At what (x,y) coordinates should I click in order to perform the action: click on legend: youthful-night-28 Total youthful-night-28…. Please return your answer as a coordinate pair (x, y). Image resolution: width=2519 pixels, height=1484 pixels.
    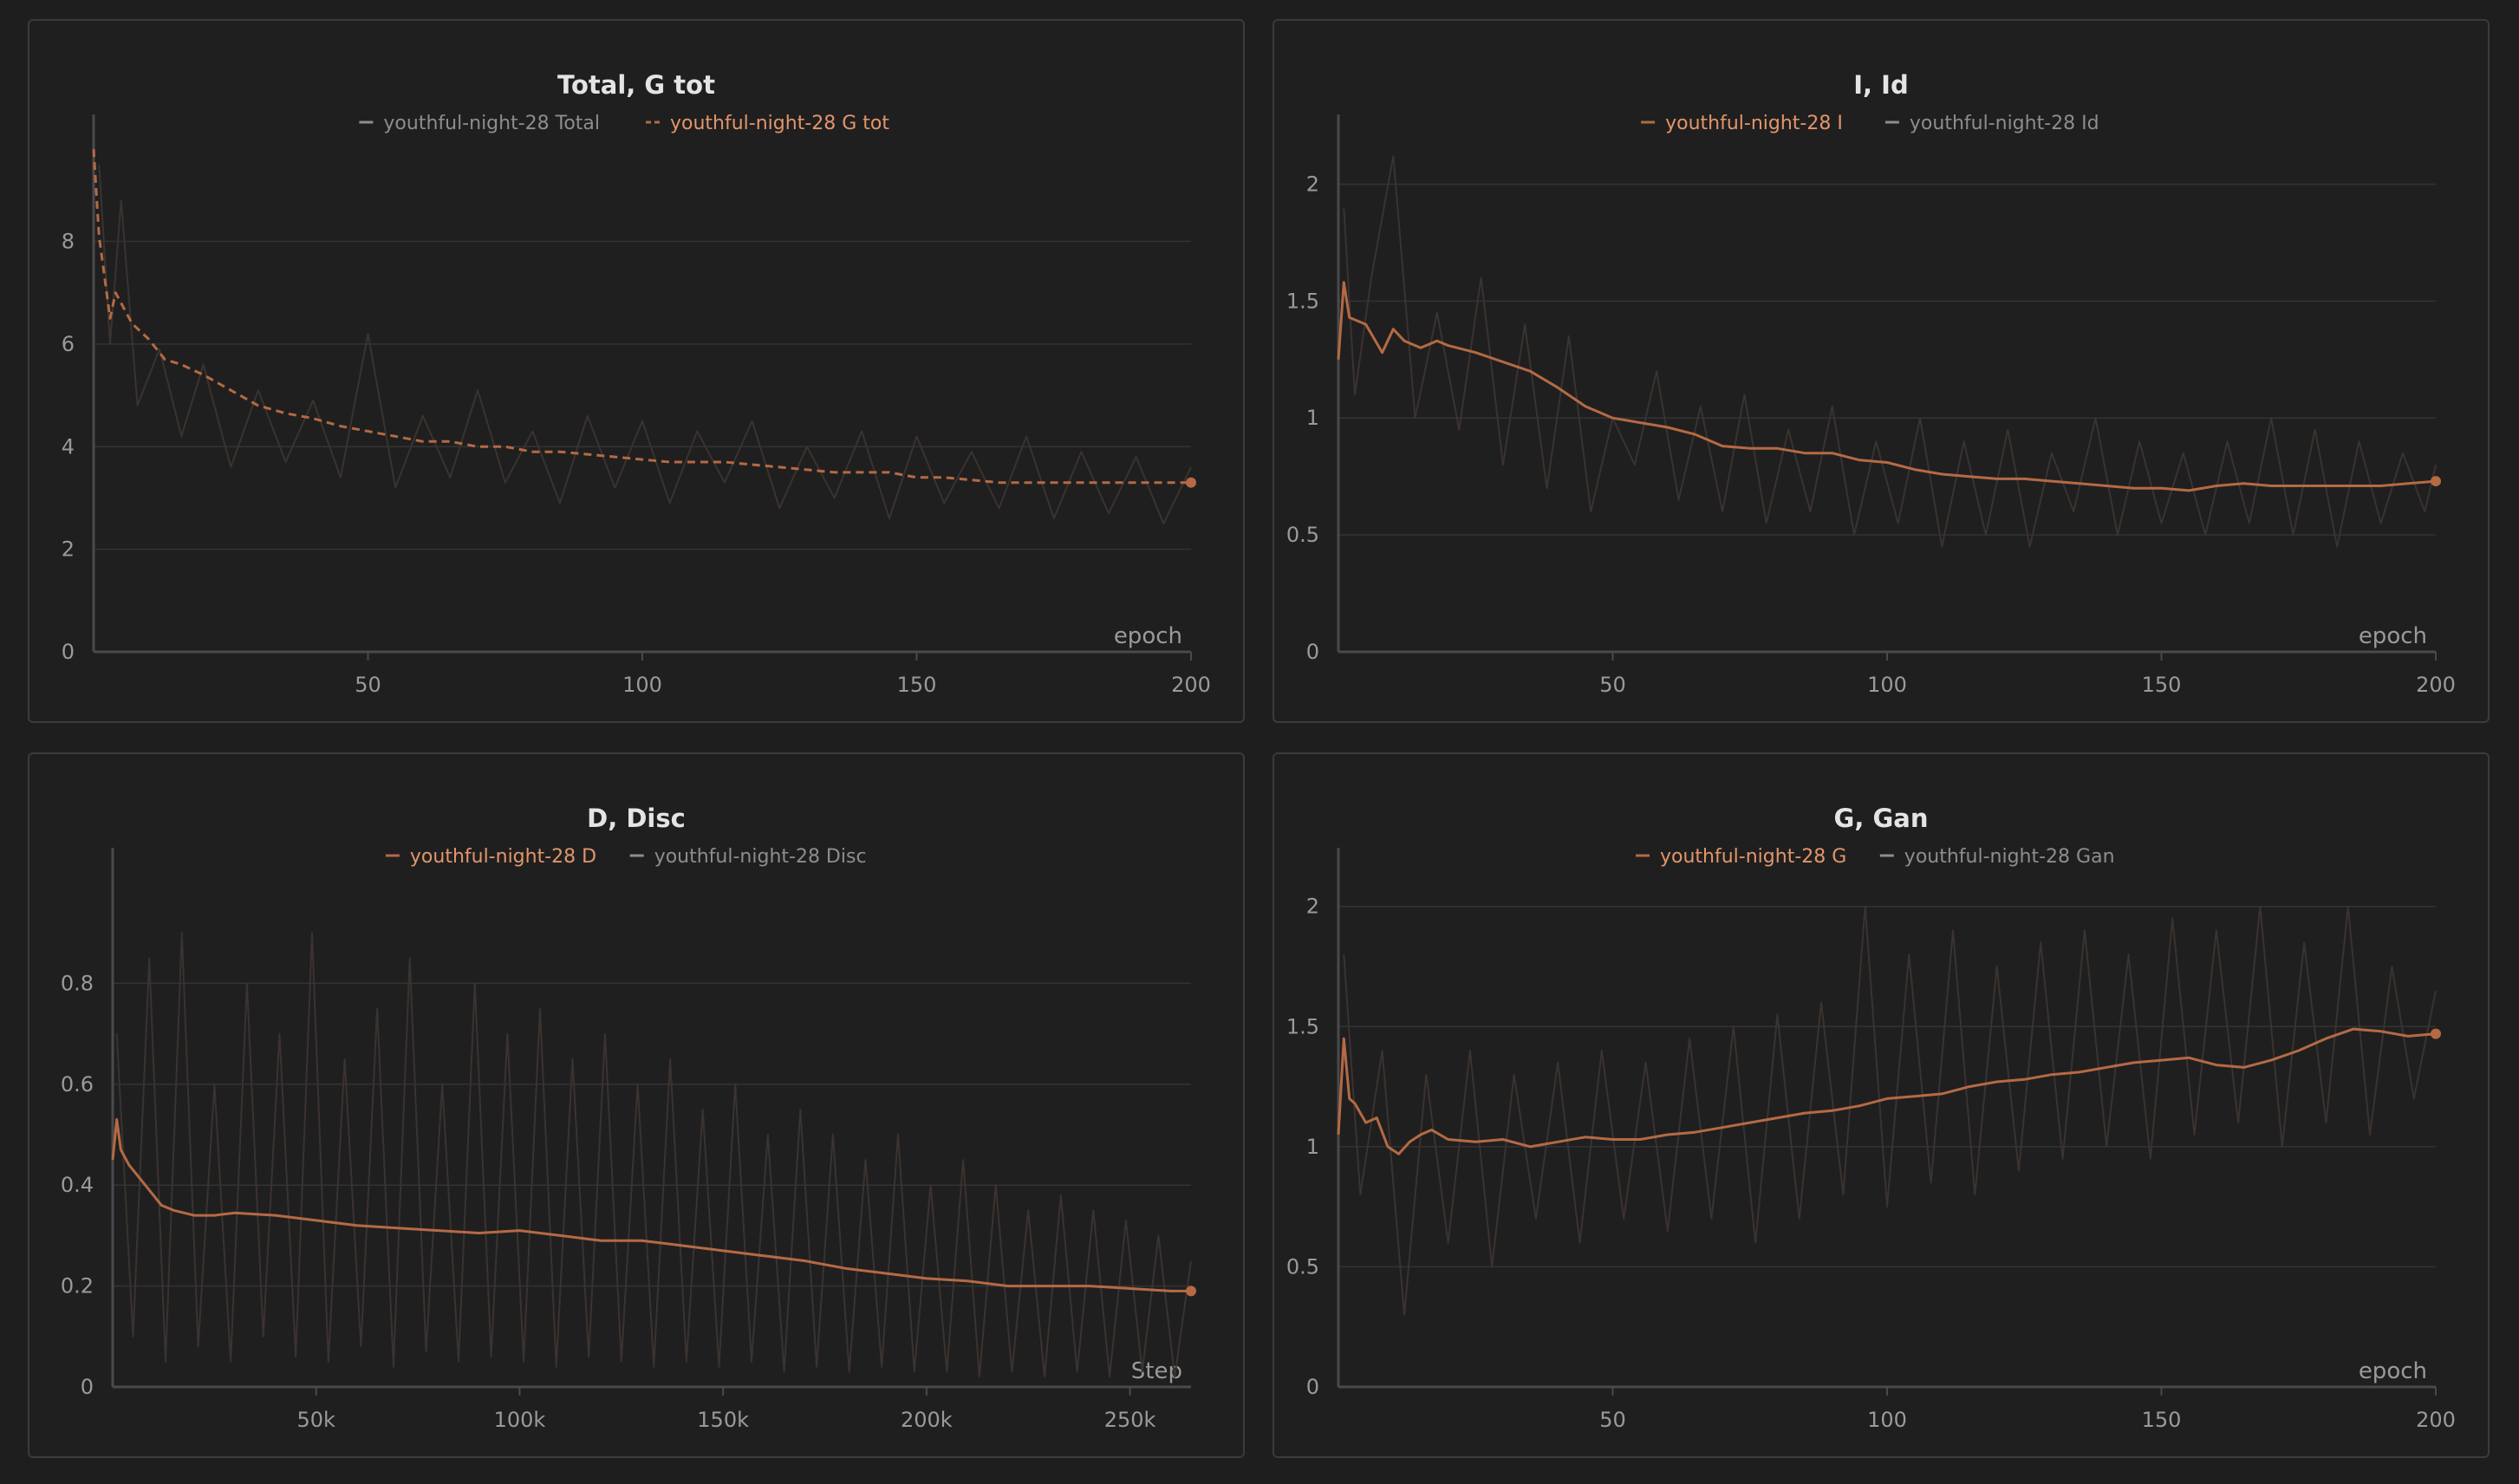
    Looking at the image, I should click on (624, 123).